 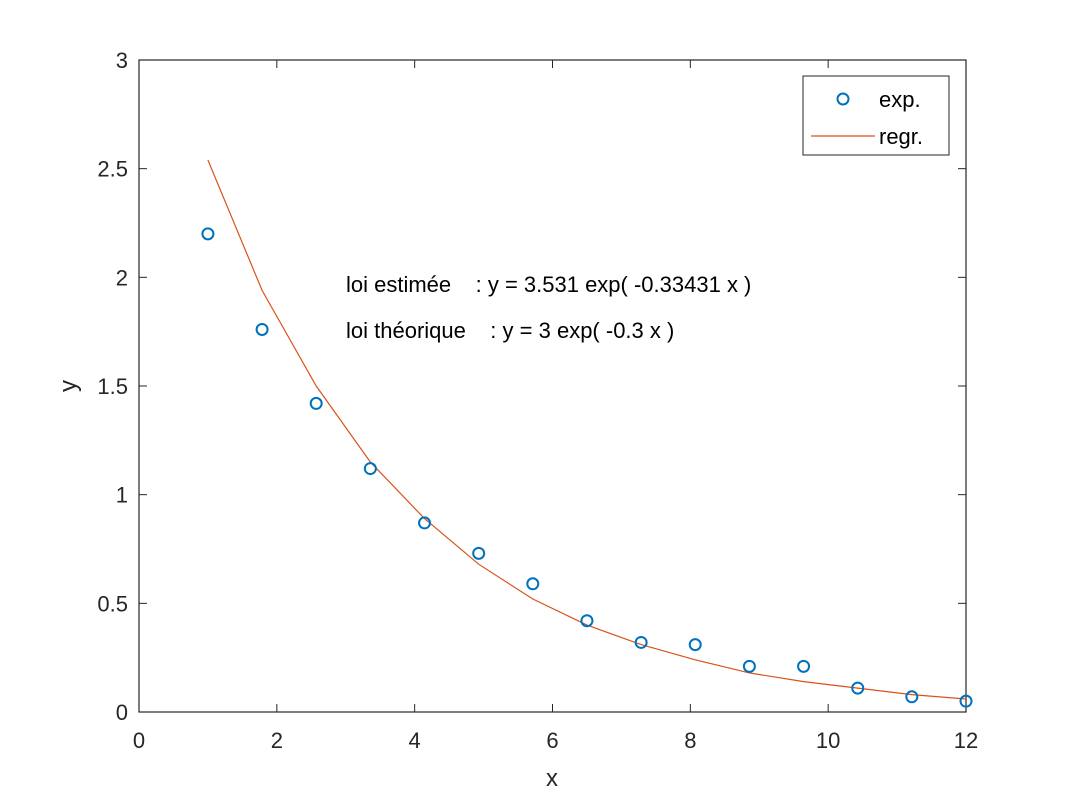 I want to click on annotation-theoretical-law: loi théorique : y = 3 exp( -0.3 x ), so click(x=510, y=330).